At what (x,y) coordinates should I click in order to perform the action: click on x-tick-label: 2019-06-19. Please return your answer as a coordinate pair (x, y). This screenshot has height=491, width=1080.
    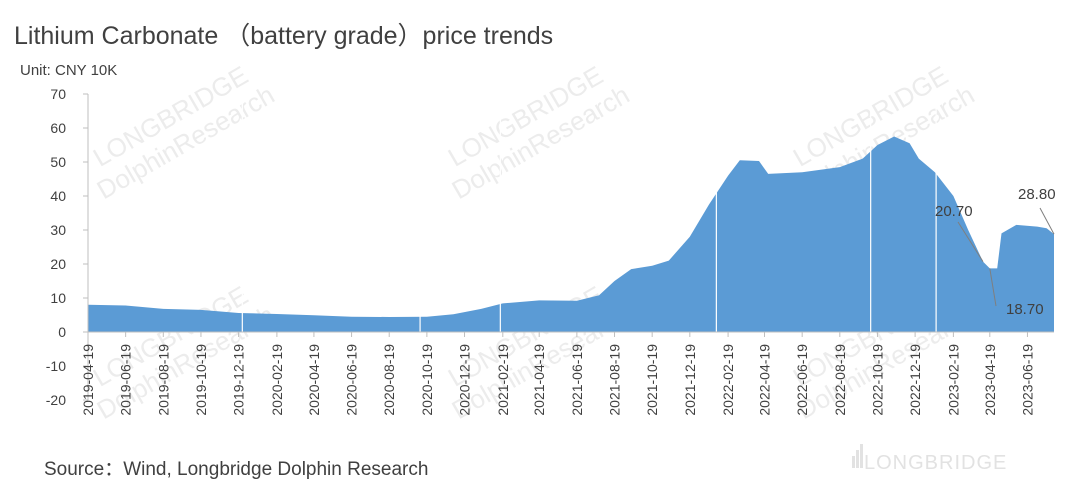
    Looking at the image, I should click on (126, 380).